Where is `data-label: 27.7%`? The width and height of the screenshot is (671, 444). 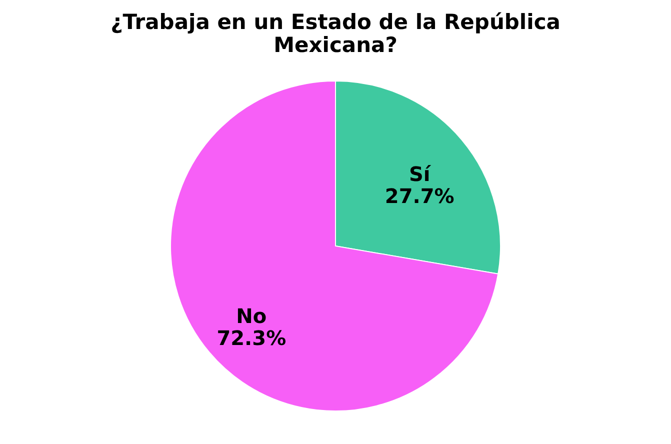 data-label: 27.7% is located at coordinates (419, 196).